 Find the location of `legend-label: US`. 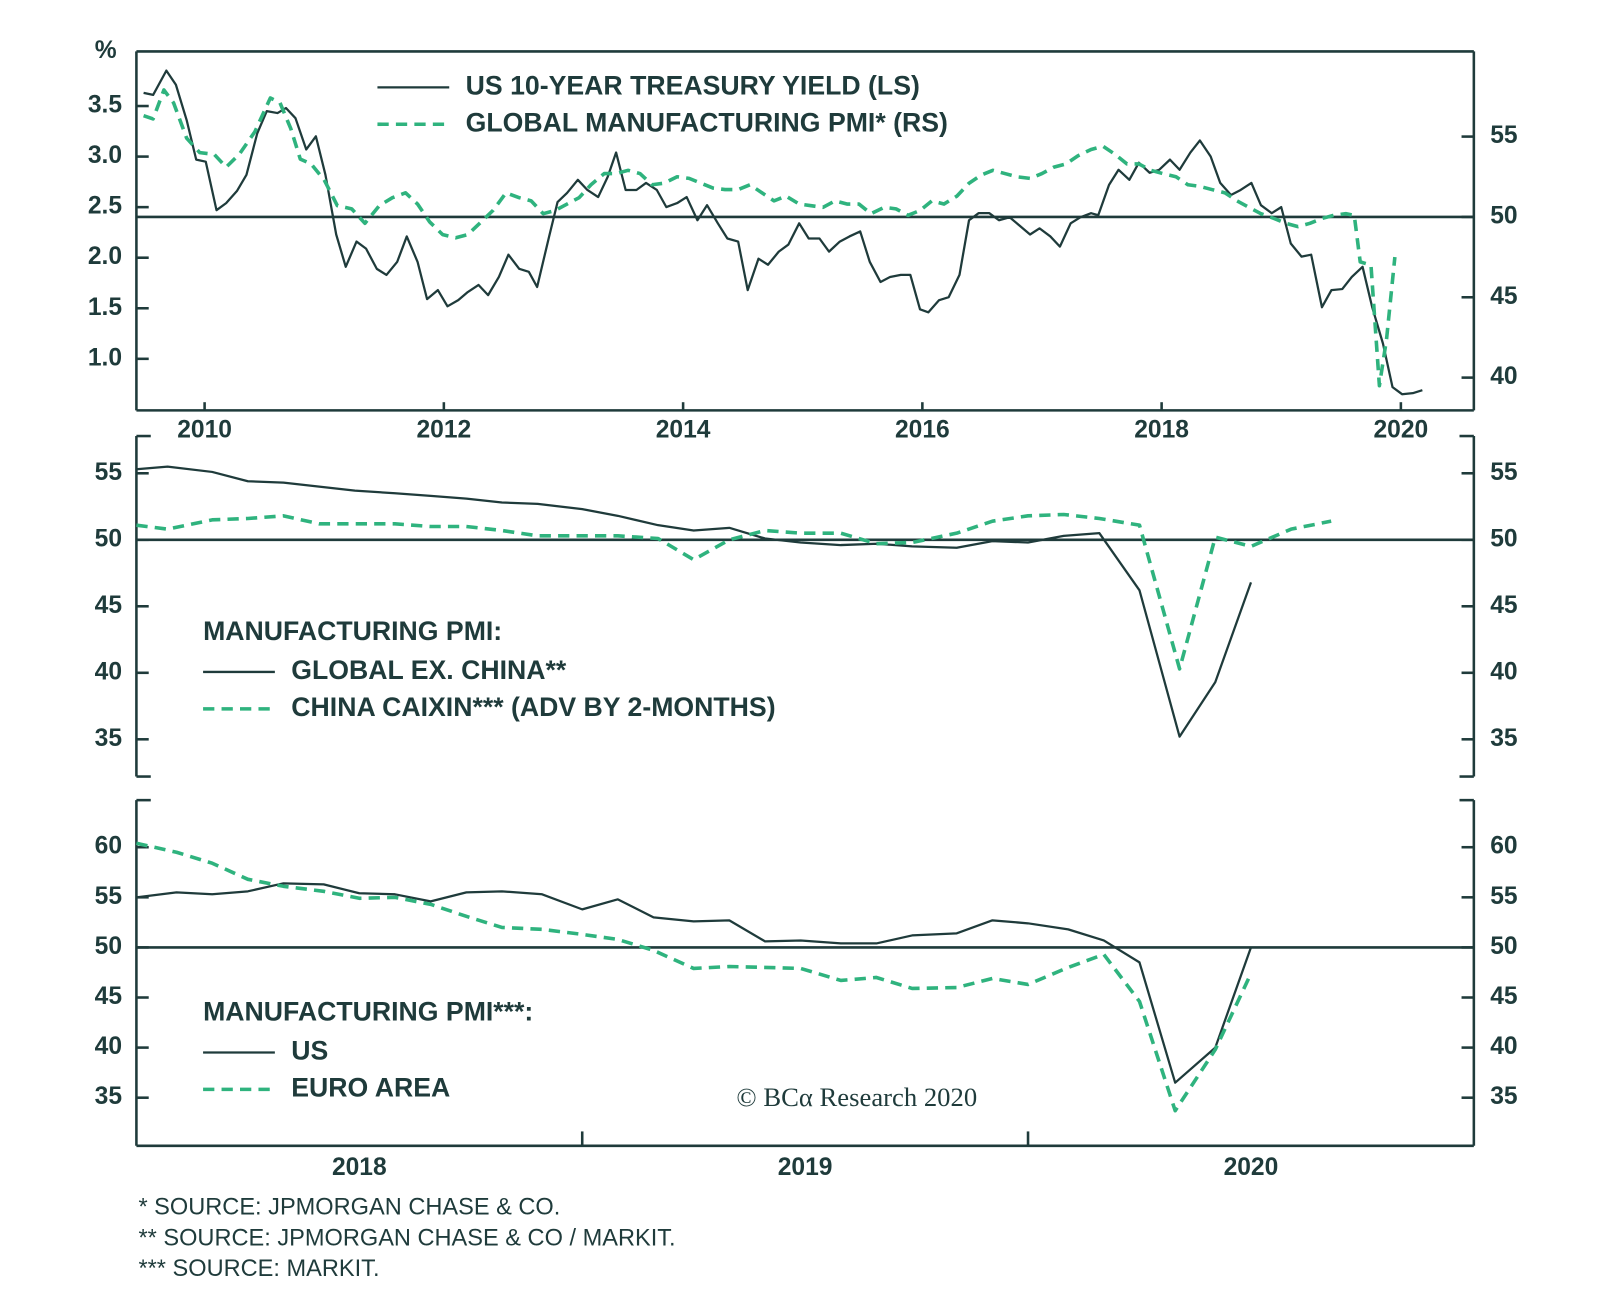

legend-label: US is located at coordinates (309, 1050).